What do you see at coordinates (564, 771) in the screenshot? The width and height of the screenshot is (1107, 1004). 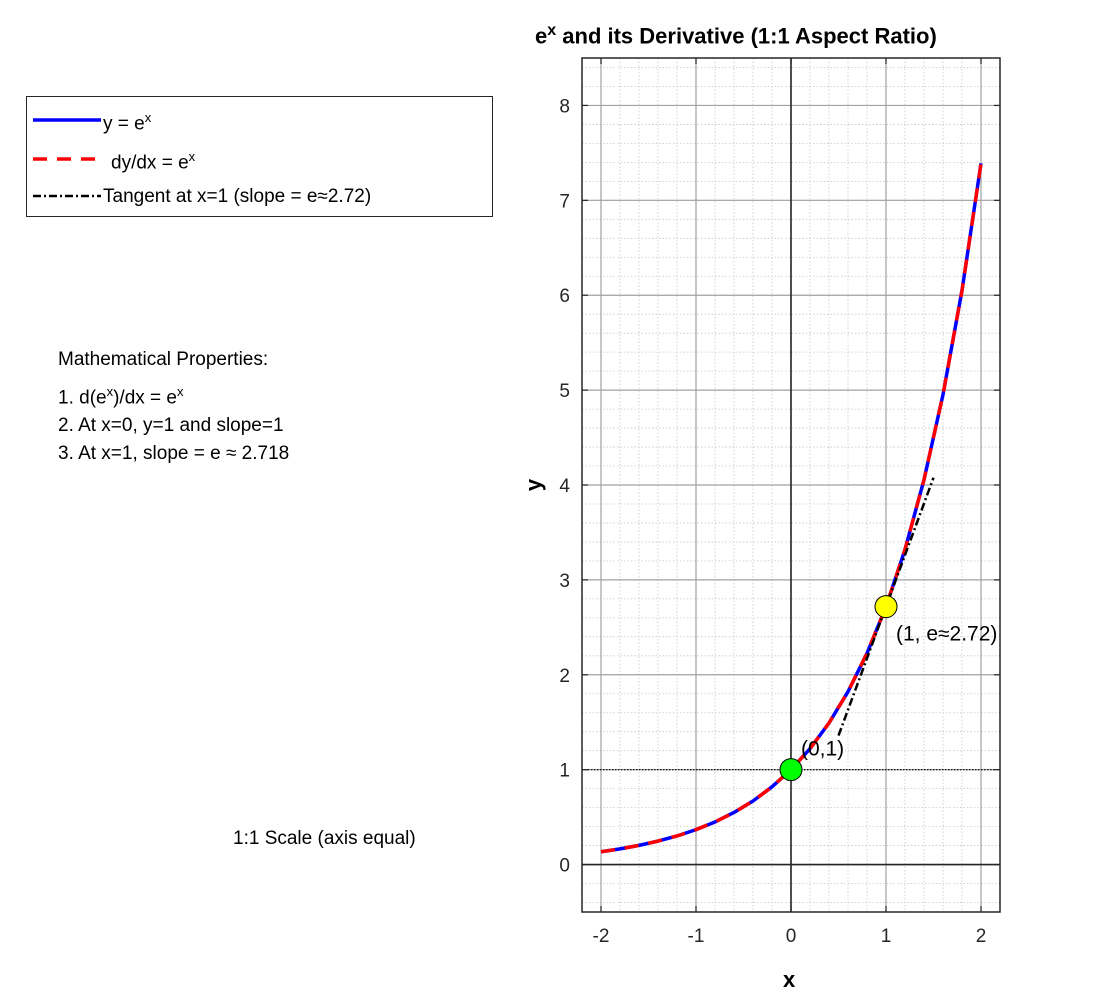 I see `y-tick-label: 1` at bounding box center [564, 771].